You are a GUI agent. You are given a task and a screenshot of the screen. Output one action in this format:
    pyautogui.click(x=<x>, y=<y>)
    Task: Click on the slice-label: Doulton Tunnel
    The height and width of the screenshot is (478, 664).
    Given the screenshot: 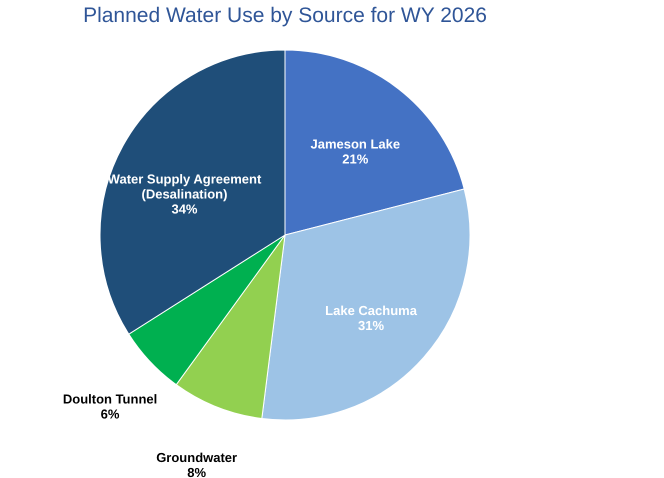 What is the action you would take?
    pyautogui.click(x=110, y=398)
    